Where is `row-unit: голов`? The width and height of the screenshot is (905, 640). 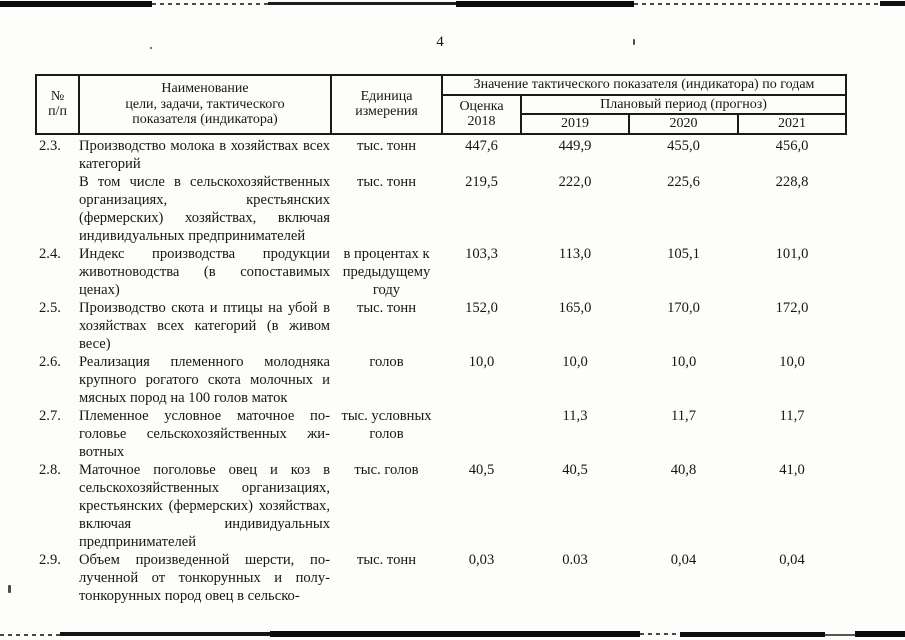 row-unit: голов is located at coordinates (386, 361).